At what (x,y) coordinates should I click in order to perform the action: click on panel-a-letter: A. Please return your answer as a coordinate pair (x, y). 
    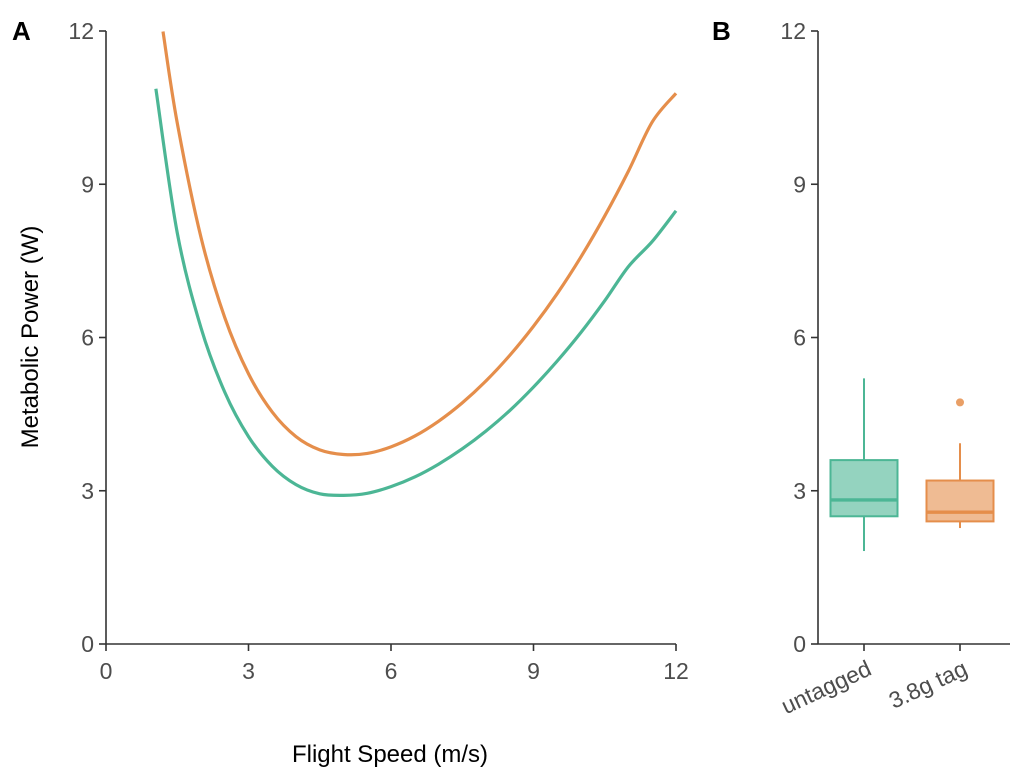
    Looking at the image, I should click on (21, 31).